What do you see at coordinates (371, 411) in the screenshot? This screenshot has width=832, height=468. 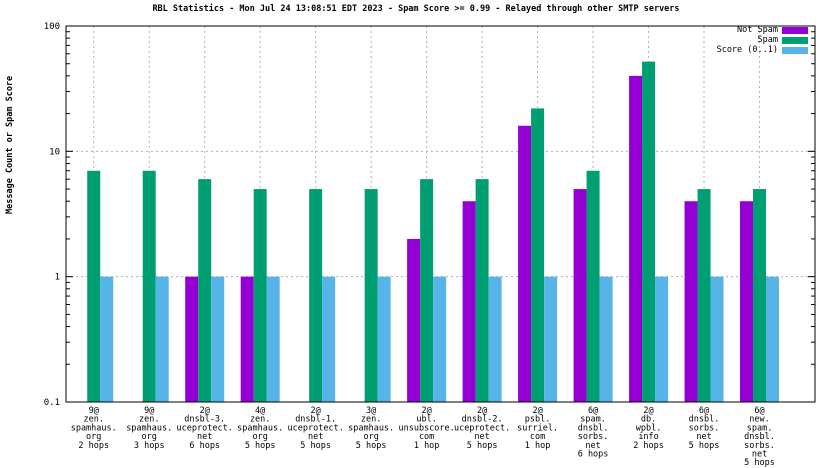 I see `x-category-label: 3@` at bounding box center [371, 411].